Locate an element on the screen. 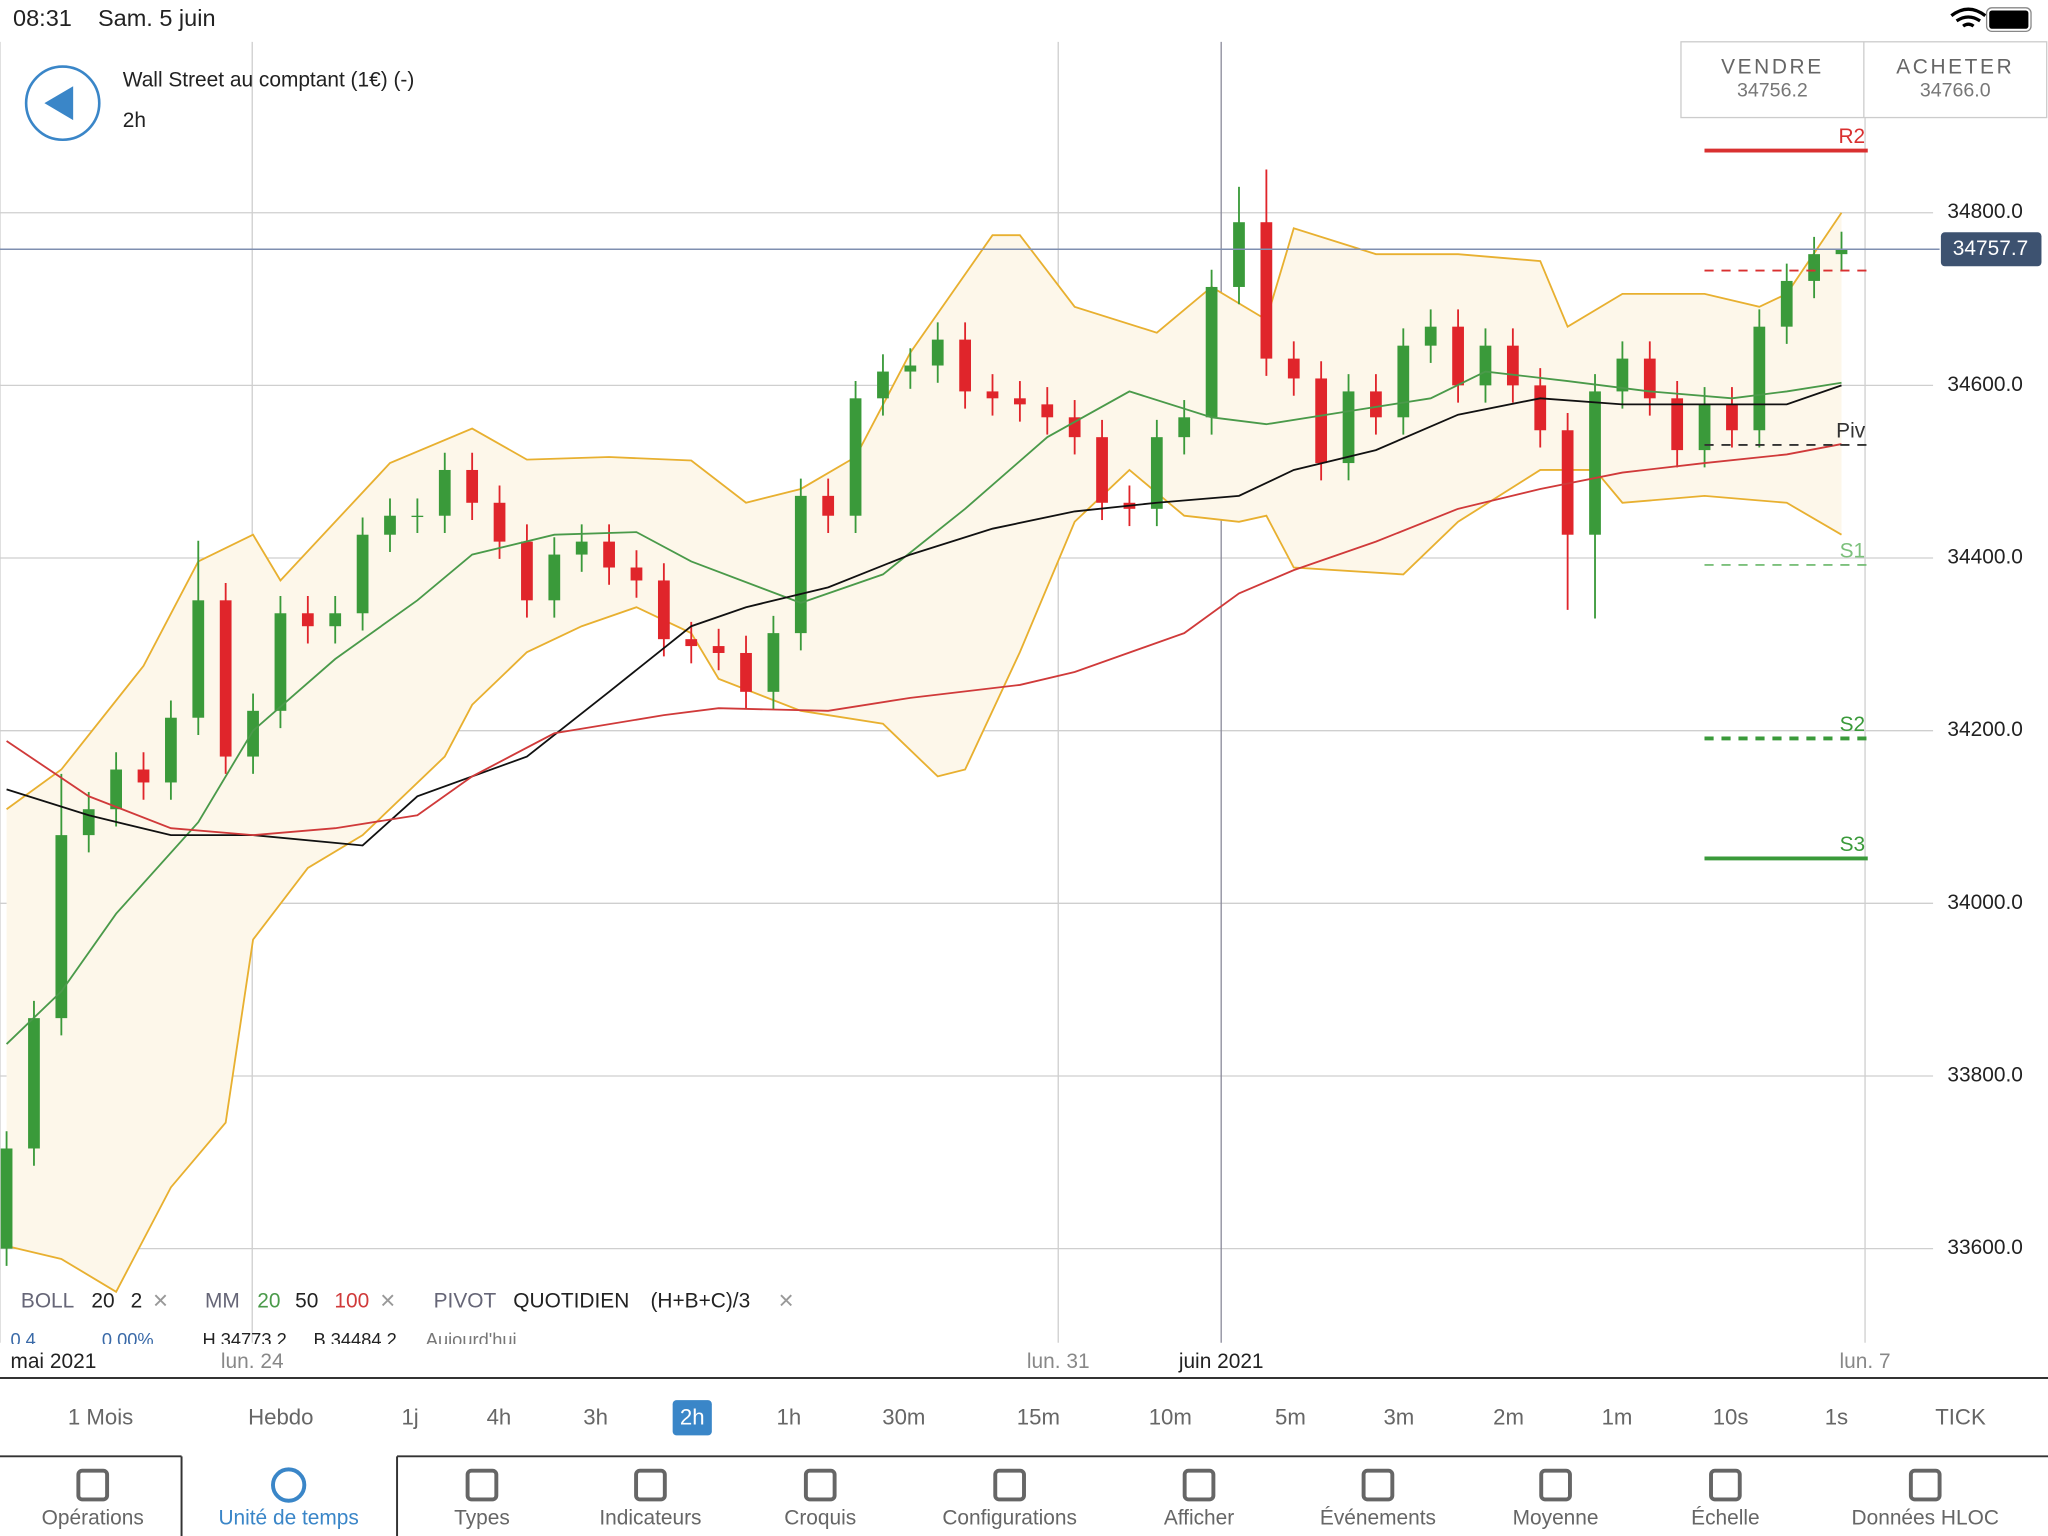  toolbar-button: Afficher is located at coordinates (1199, 1499).